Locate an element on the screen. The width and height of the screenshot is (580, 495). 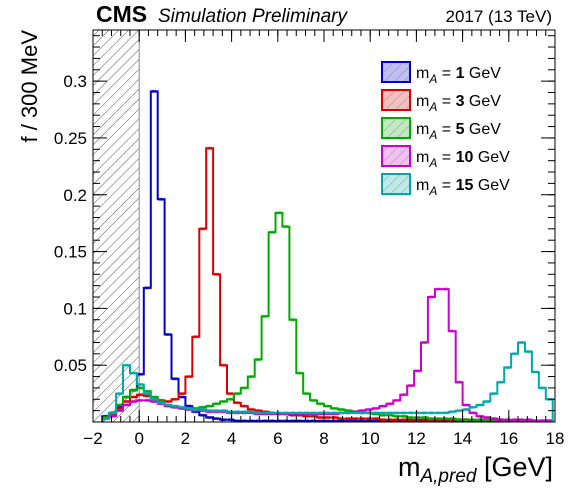
legend-label: mA = 5 GeV is located at coordinates (458, 131).